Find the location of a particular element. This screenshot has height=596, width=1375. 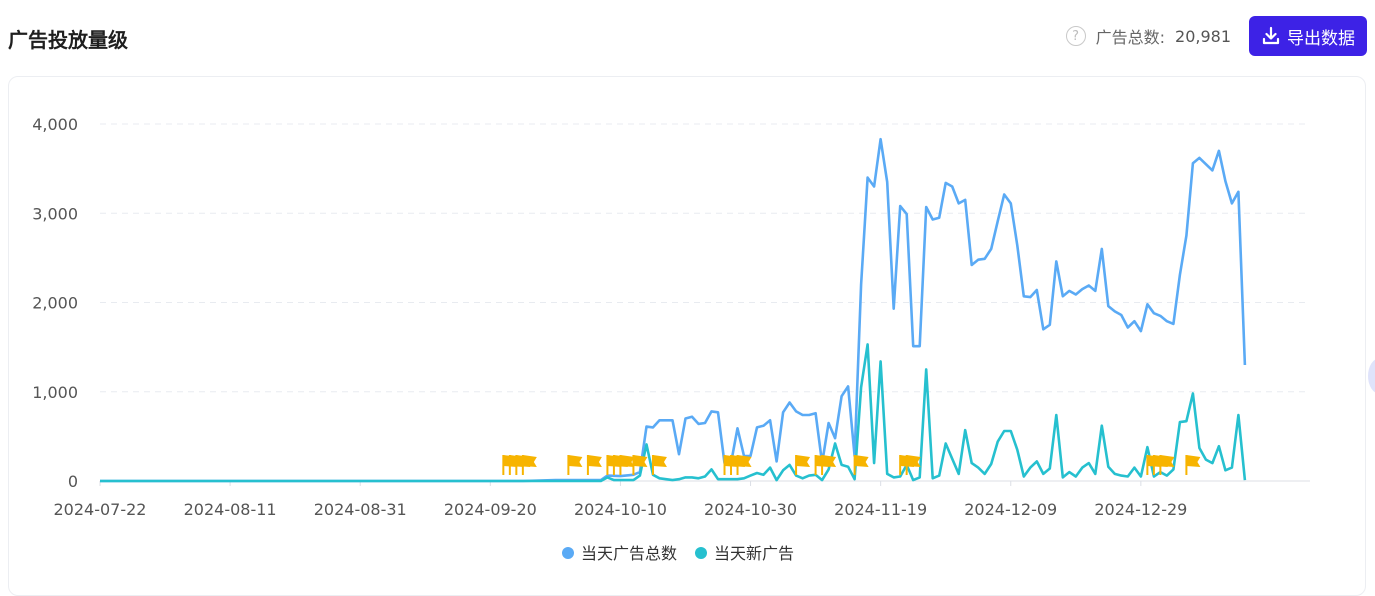

legend-item: 当天广告总数 is located at coordinates (619, 553).